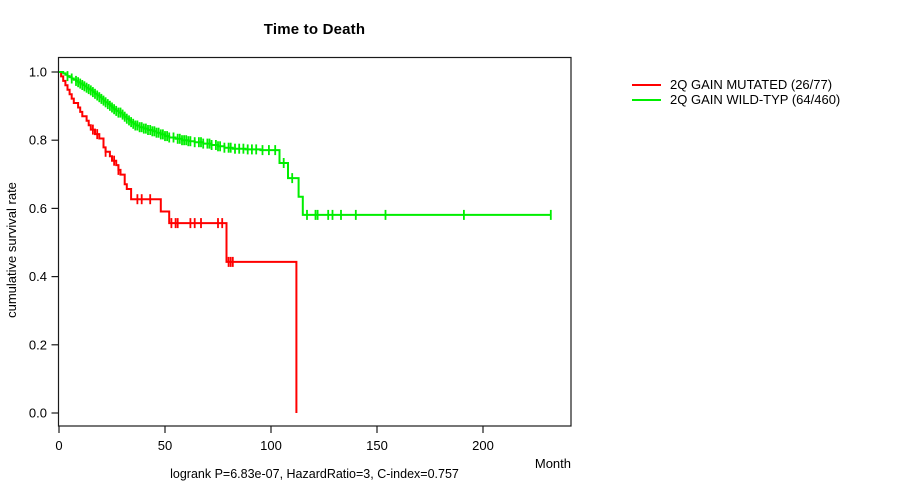  What do you see at coordinates (483, 445) in the screenshot?
I see `x-tick-label: 200` at bounding box center [483, 445].